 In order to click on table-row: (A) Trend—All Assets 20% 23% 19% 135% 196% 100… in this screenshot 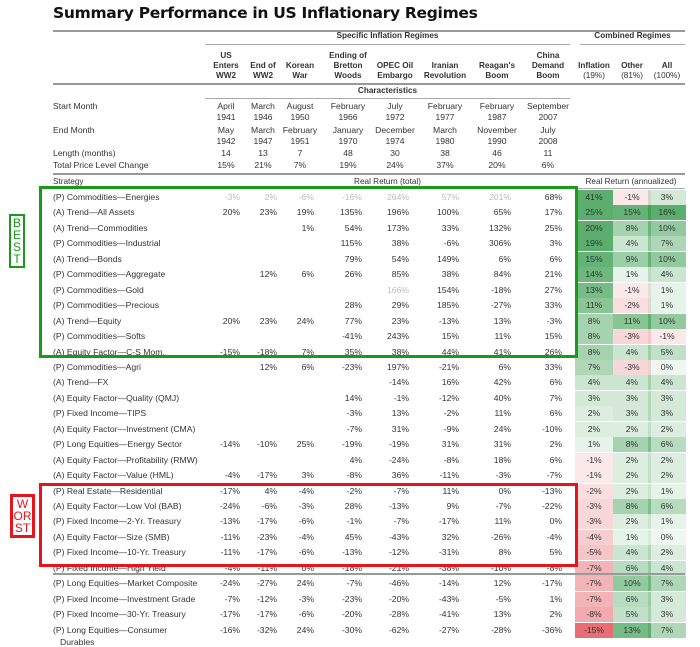, I will do `click(350, 213)`.